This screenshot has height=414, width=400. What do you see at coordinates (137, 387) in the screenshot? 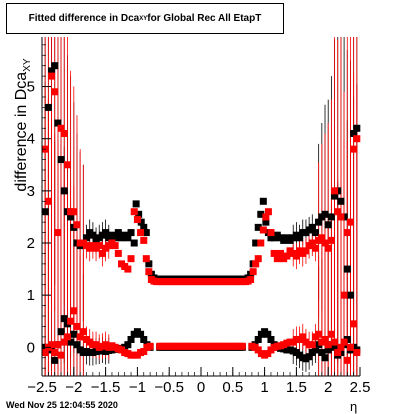
I see `x-tick-label: −1` at bounding box center [137, 387].